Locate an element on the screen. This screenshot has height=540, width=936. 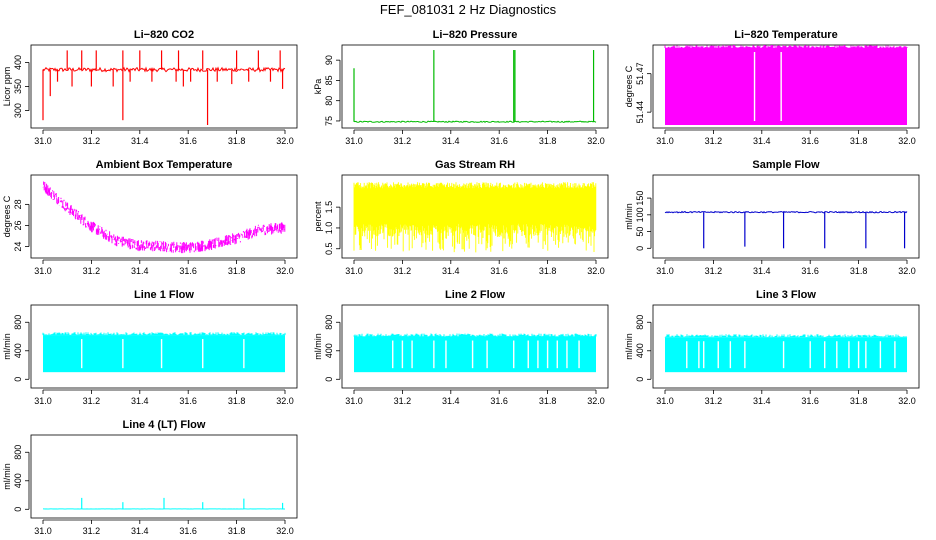
y-tick-label: 100 is located at coordinates (640, 214).